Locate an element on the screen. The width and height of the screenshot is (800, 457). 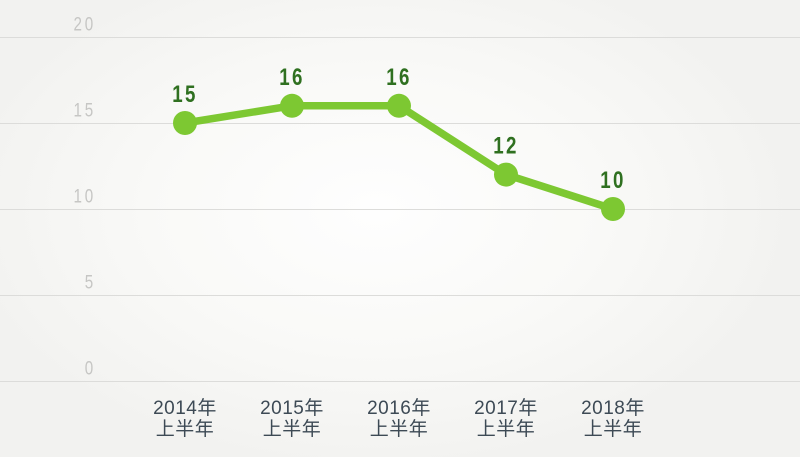
x-axis-label-line1: 2017年 is located at coordinates (506, 408).